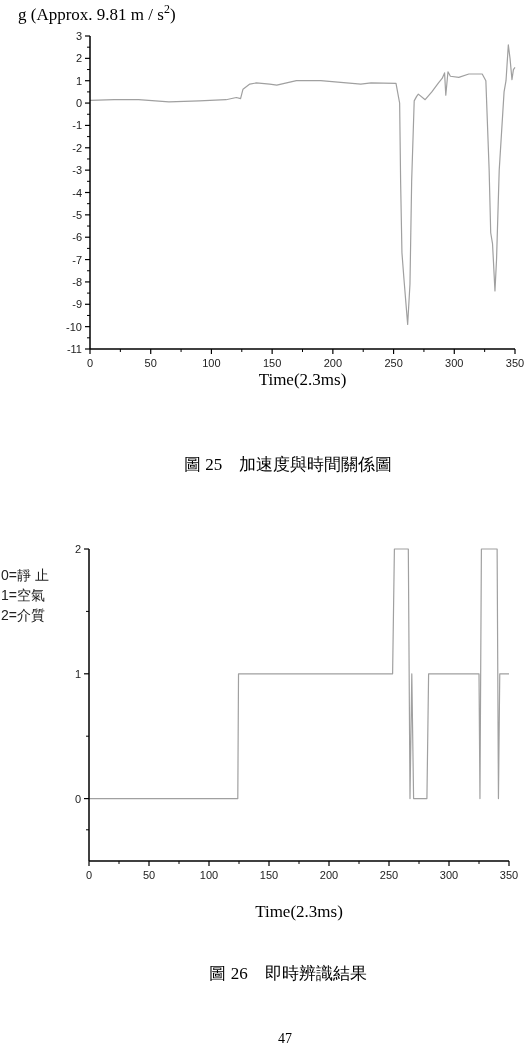 This screenshot has width=529, height=1050. I want to click on text: 圖 25 加速度與時間關係圖, so click(288, 464).